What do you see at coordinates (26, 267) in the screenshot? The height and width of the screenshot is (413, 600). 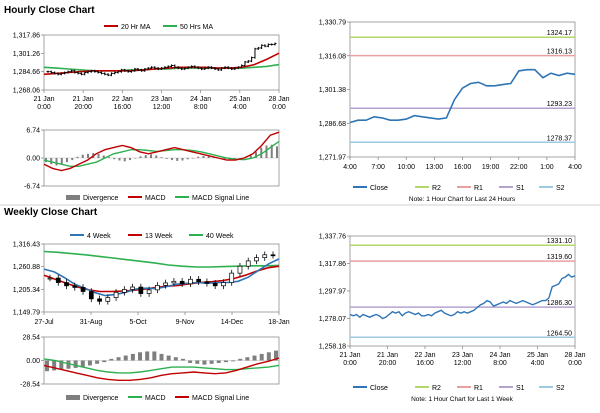 I see `y-tick-label: 1,260.88` at bounding box center [26, 267].